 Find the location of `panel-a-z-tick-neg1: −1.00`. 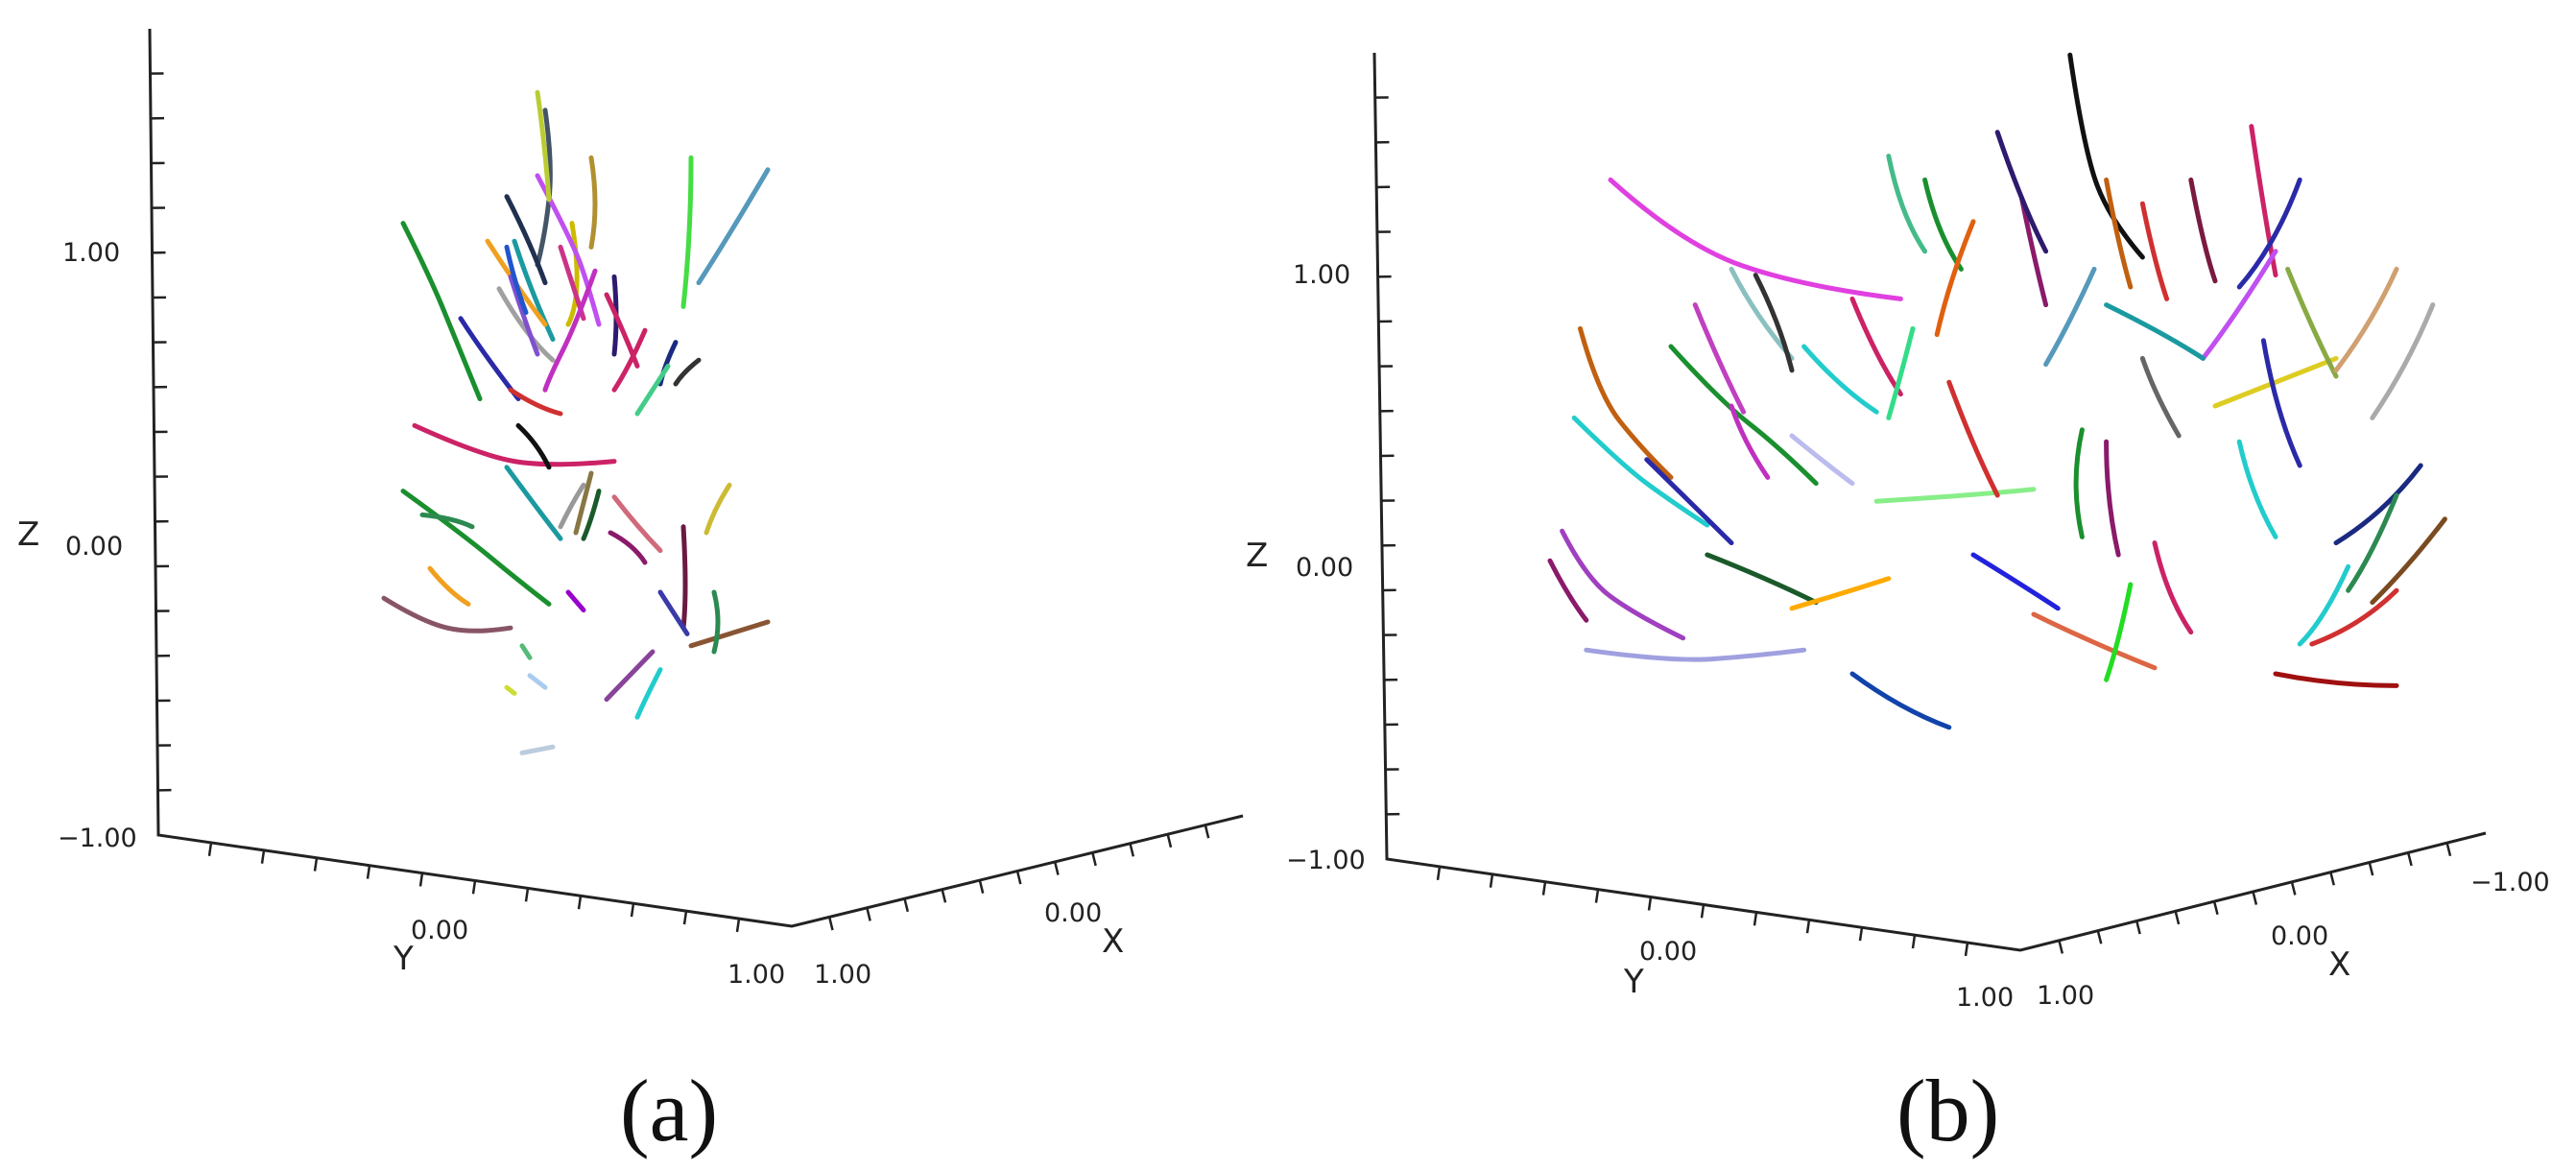

panel-a-z-tick-neg1: −1.00 is located at coordinates (97, 838).